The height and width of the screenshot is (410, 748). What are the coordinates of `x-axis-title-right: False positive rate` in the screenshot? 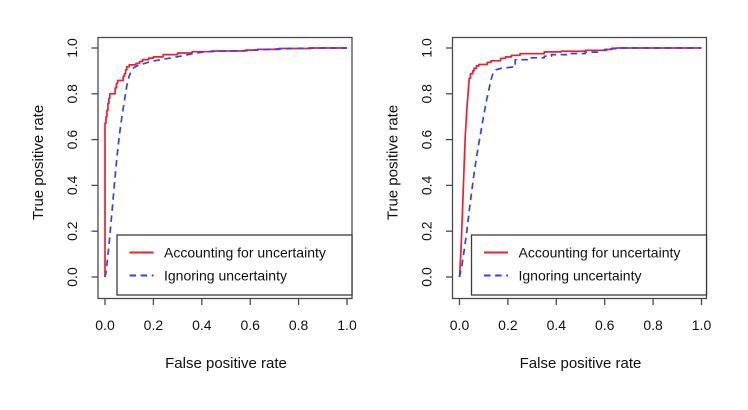 It's located at (581, 363).